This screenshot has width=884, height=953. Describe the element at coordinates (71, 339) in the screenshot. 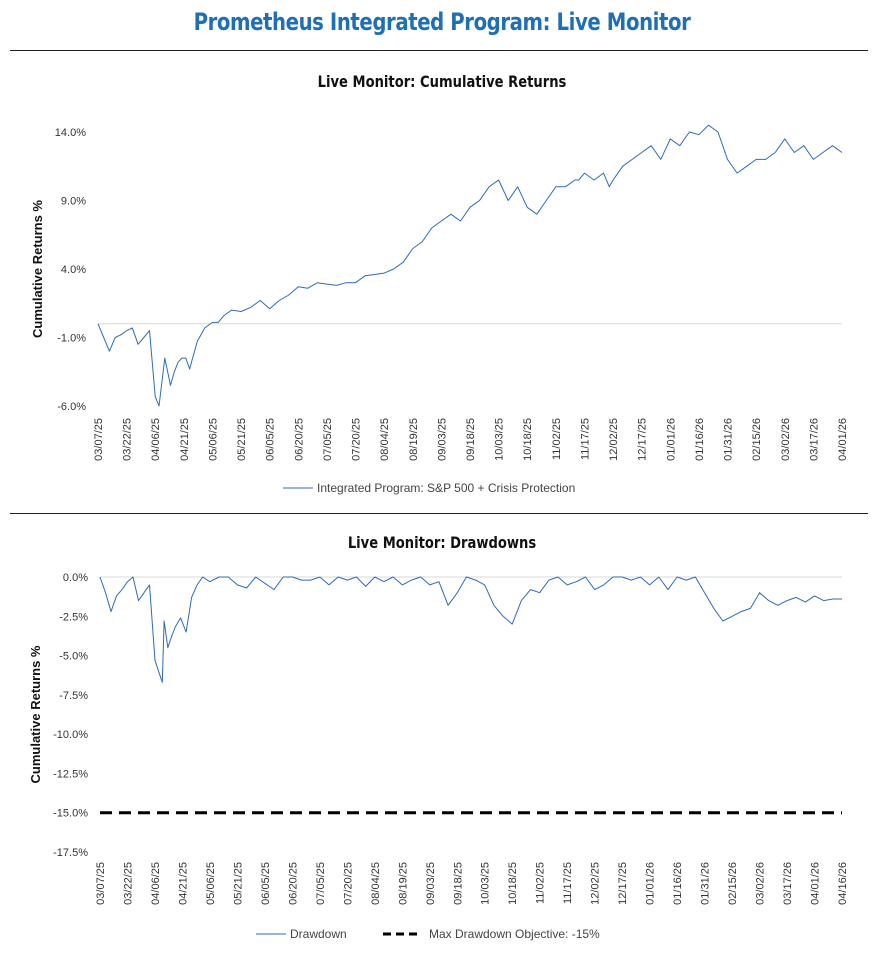

I see `y-tick-label: -1.0%` at that location.